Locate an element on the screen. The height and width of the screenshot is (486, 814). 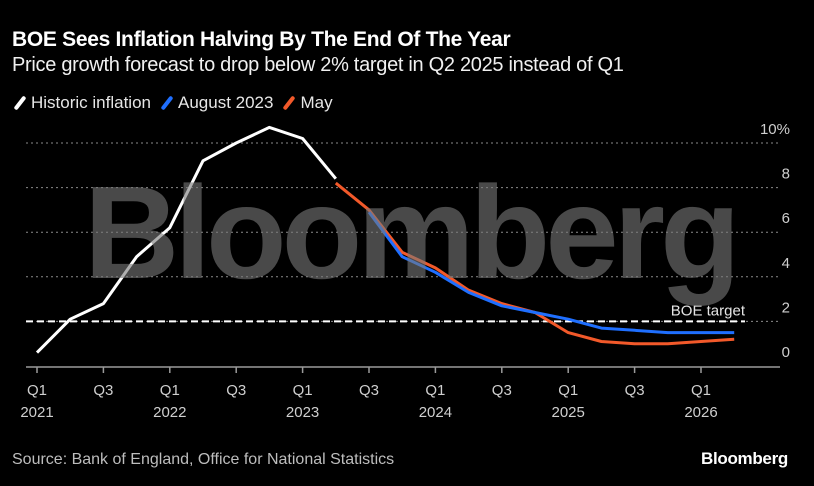
x-tick-year-label: 2024 is located at coordinates (435, 412).